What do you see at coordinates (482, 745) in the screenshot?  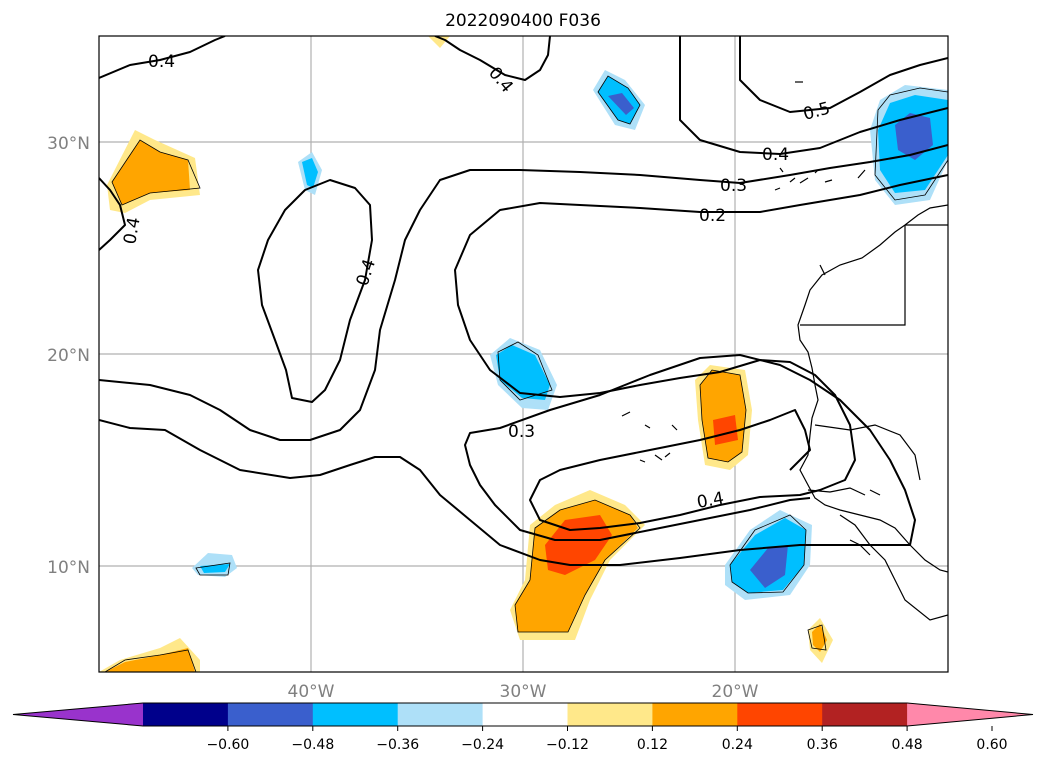 I see `colorbar-tick-label: −0.24` at bounding box center [482, 745].